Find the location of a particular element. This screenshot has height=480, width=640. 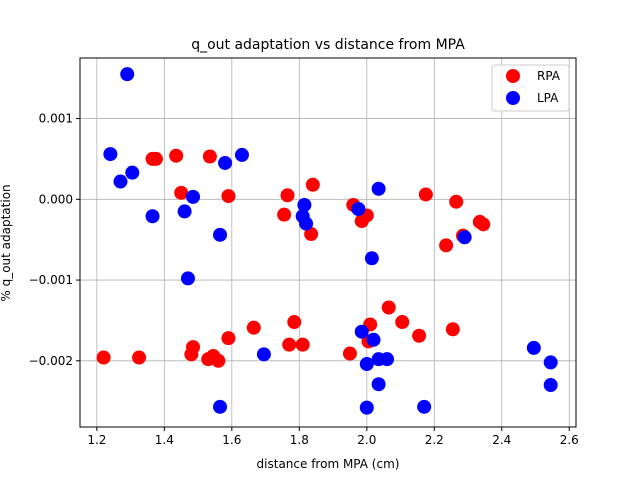

legend-label-rpa: RPA is located at coordinates (549, 76).